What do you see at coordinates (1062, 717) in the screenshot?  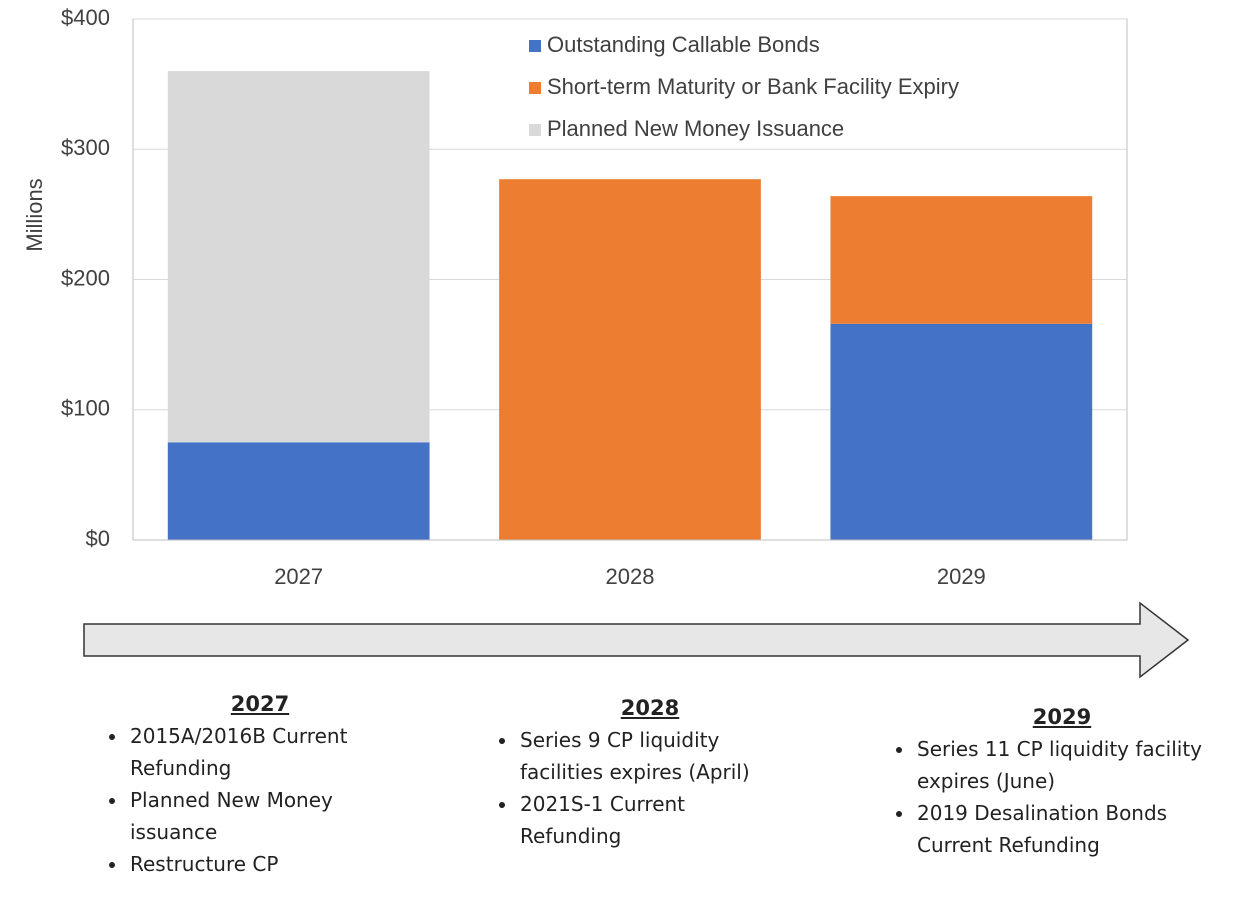 I see `note-heading: 2029` at bounding box center [1062, 717].